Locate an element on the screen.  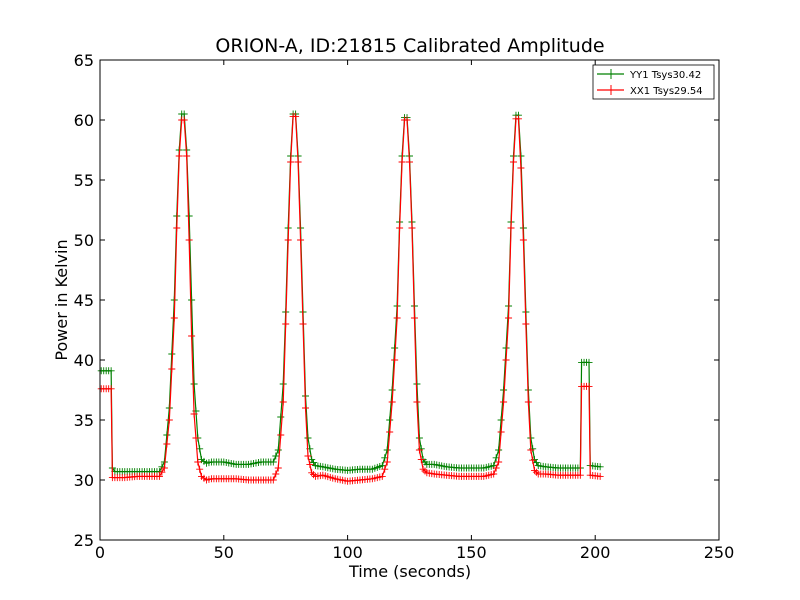
x-tick-label: 50 is located at coordinates (224, 552).